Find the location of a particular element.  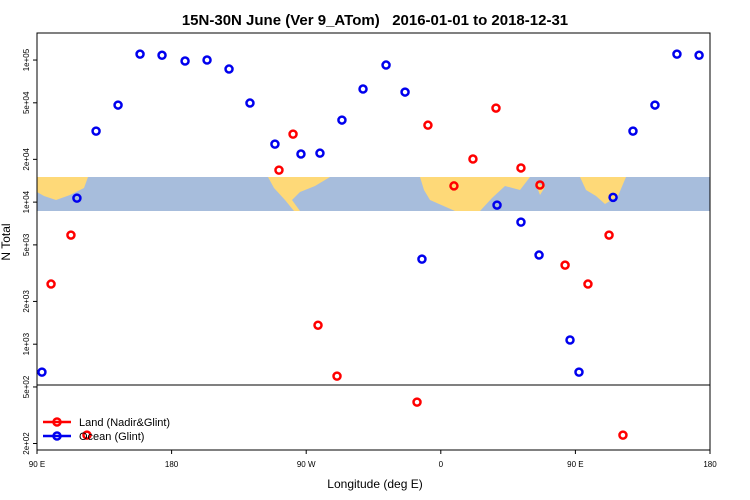

legend-label: Land (Nadir&Glint) is located at coordinates (124, 423).